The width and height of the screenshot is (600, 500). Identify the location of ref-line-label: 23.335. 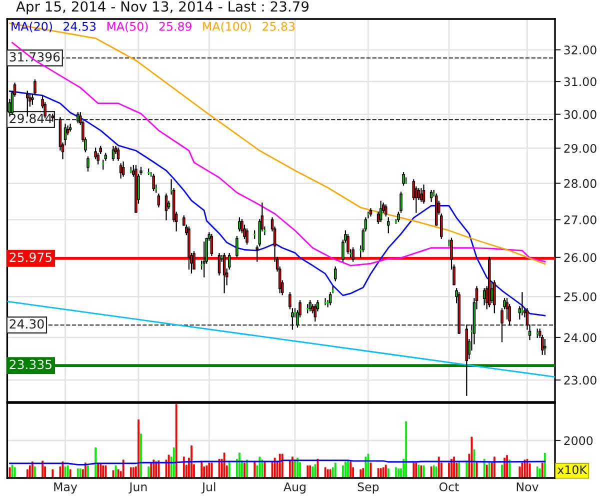
(31, 365).